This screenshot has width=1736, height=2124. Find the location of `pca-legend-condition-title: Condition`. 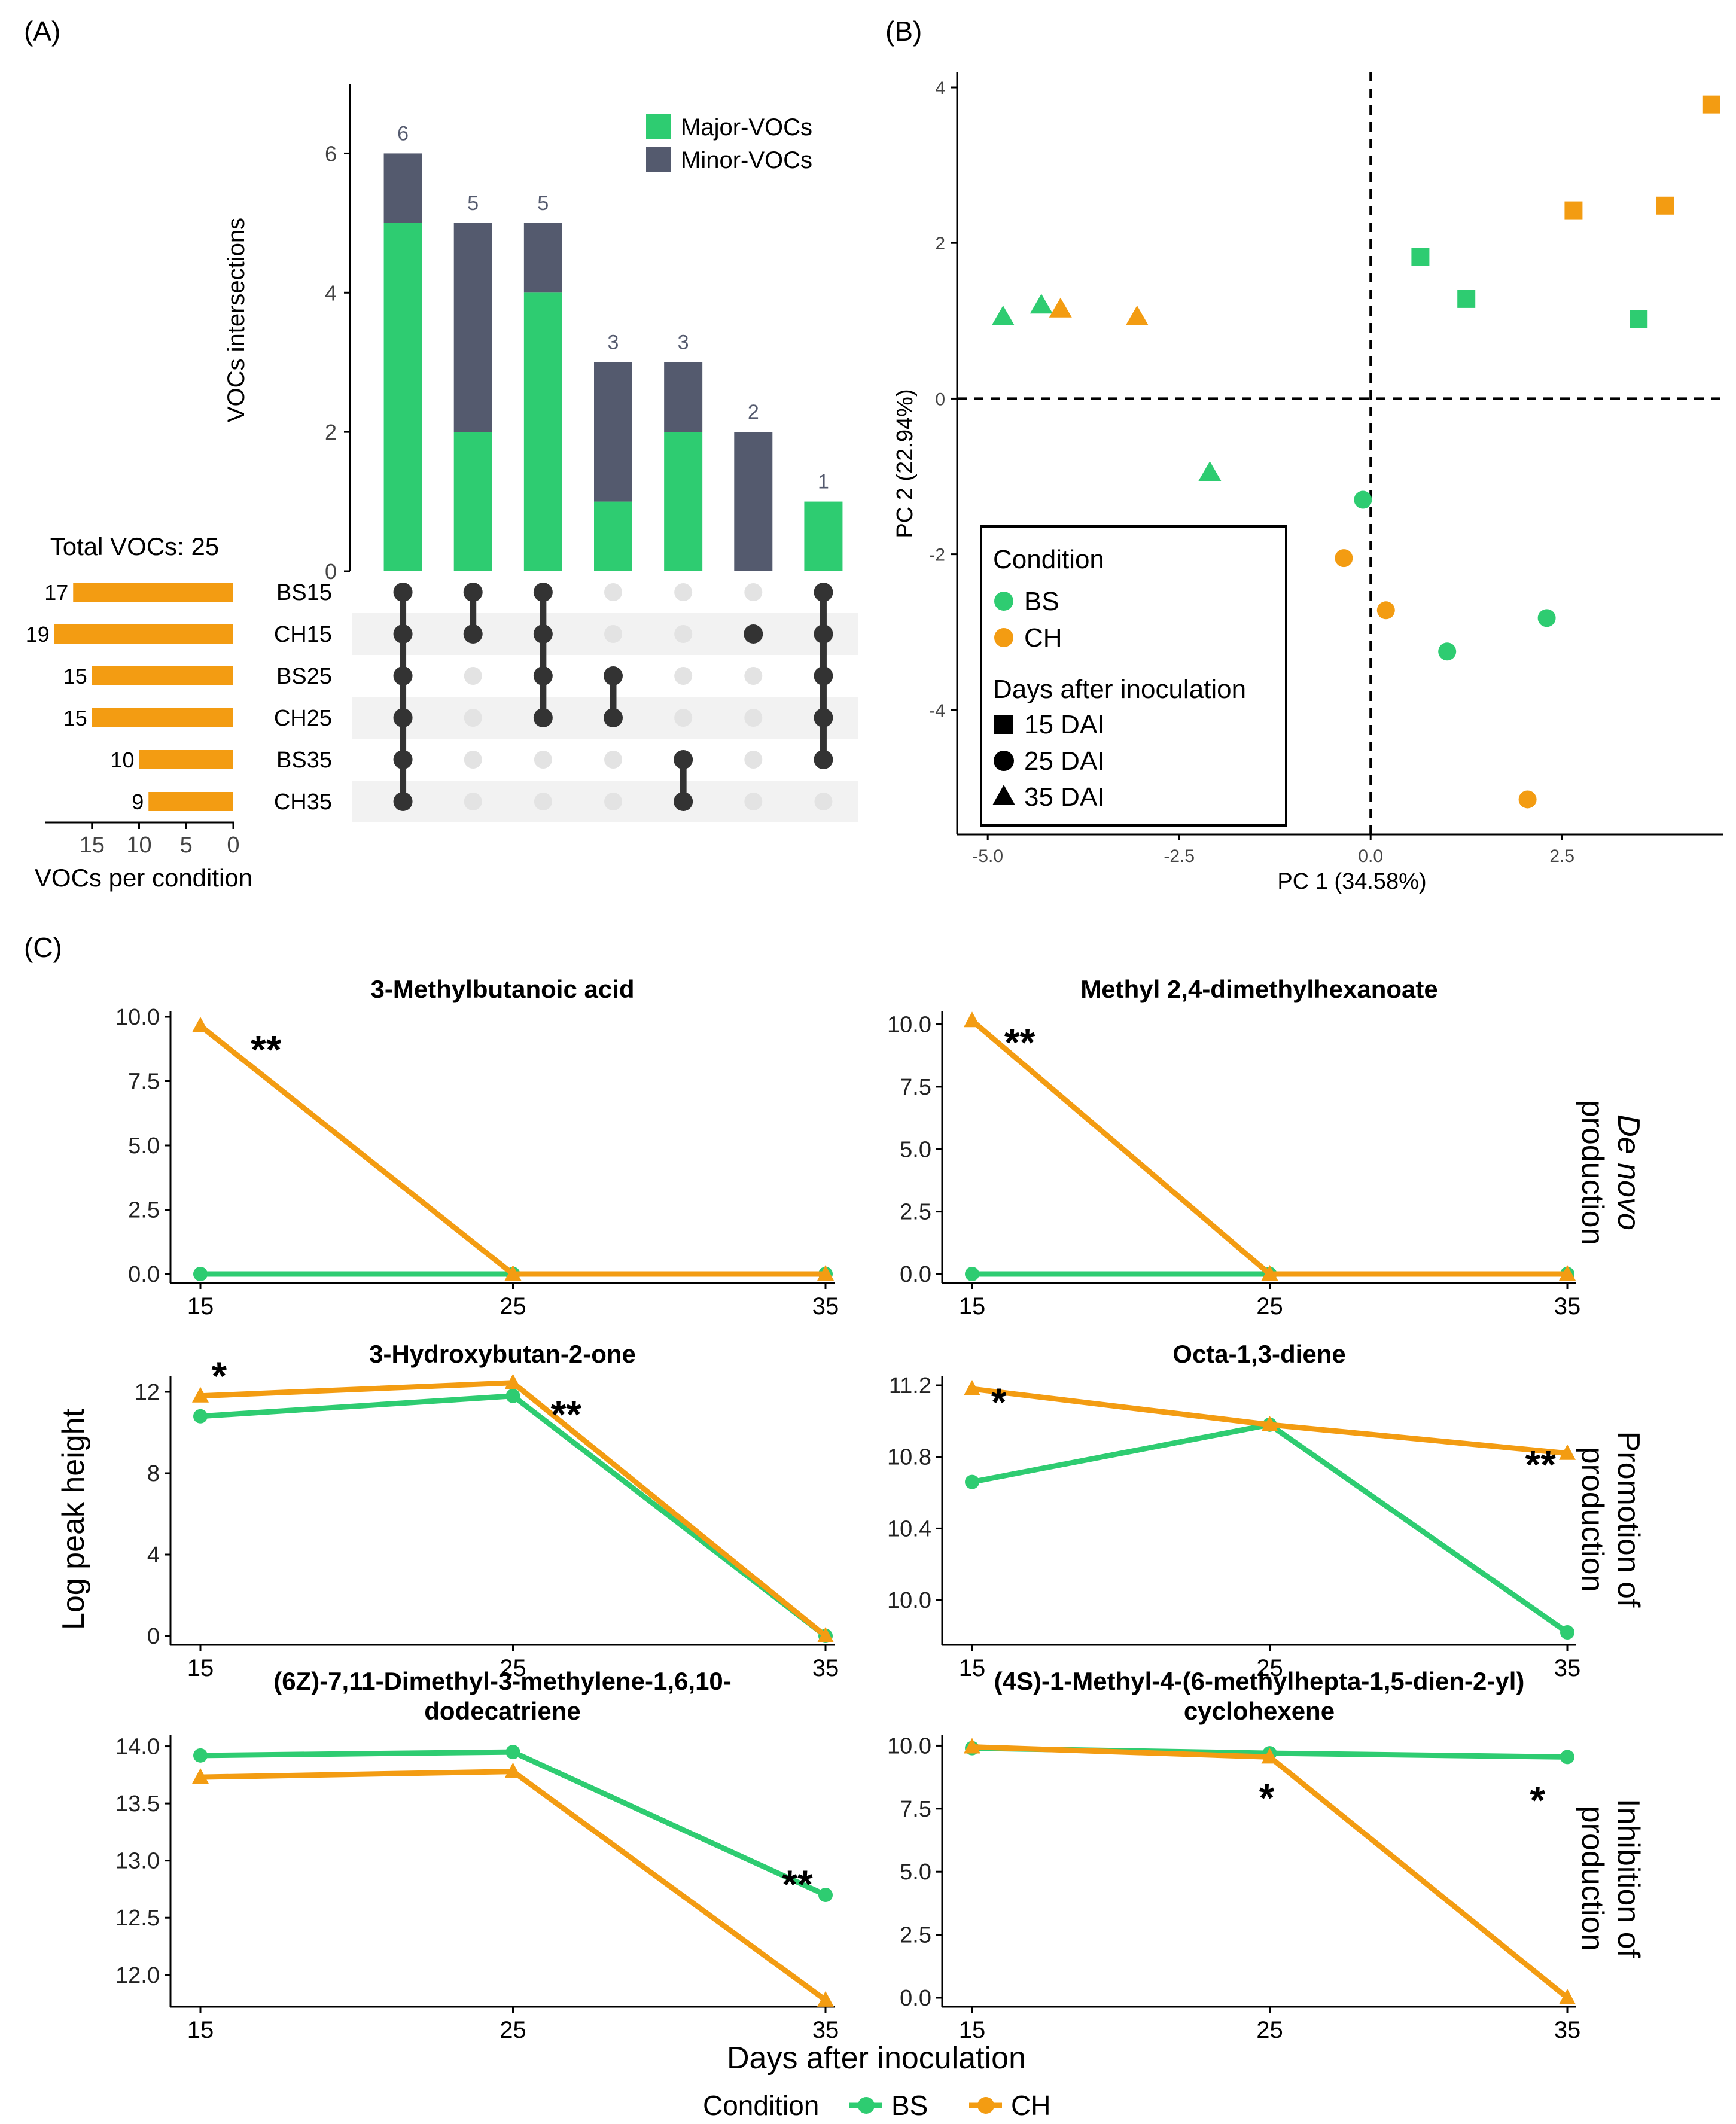

pca-legend-condition-title: Condition is located at coordinates (1048, 560).